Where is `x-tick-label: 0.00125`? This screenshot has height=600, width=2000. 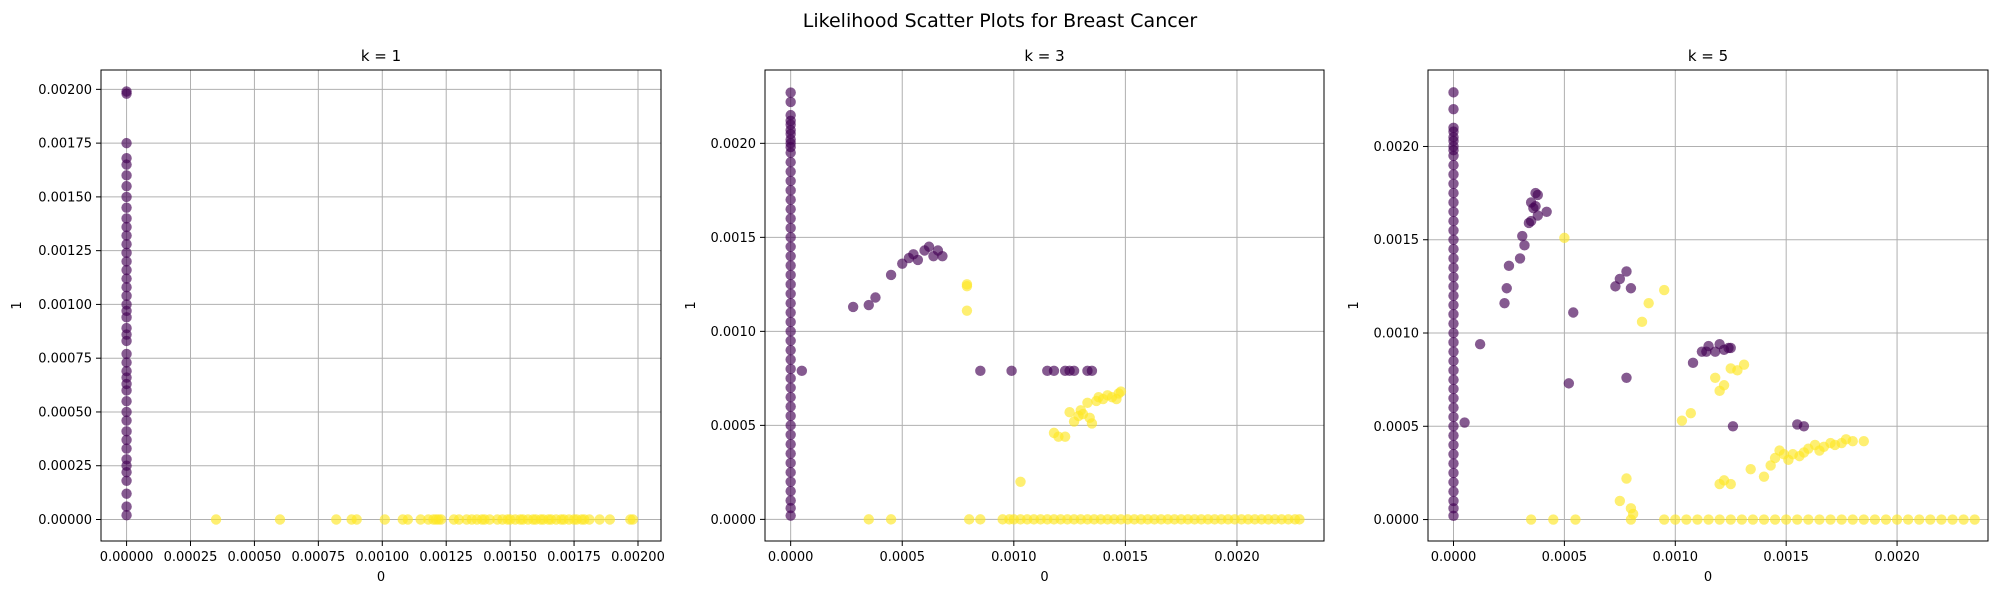 x-tick-label: 0.00125 is located at coordinates (446, 557).